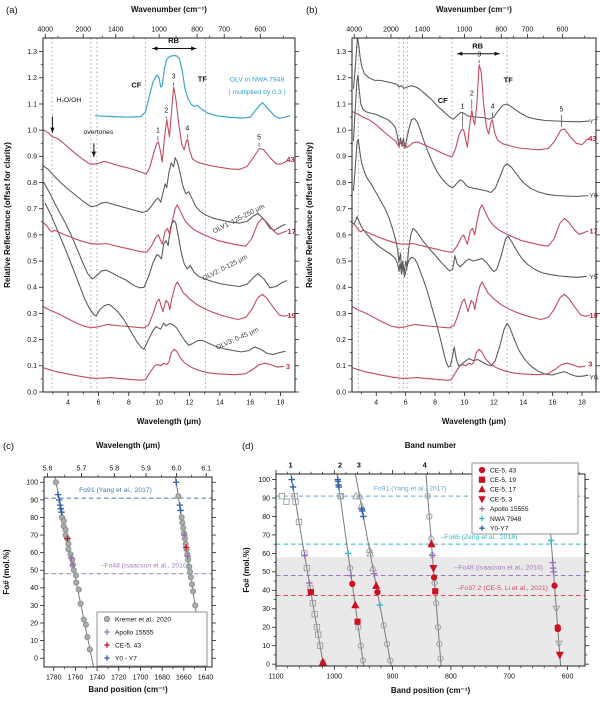 The height and width of the screenshot is (701, 600). What do you see at coordinates (97, 678) in the screenshot?
I see `tick-label: 1740` at bounding box center [97, 678].